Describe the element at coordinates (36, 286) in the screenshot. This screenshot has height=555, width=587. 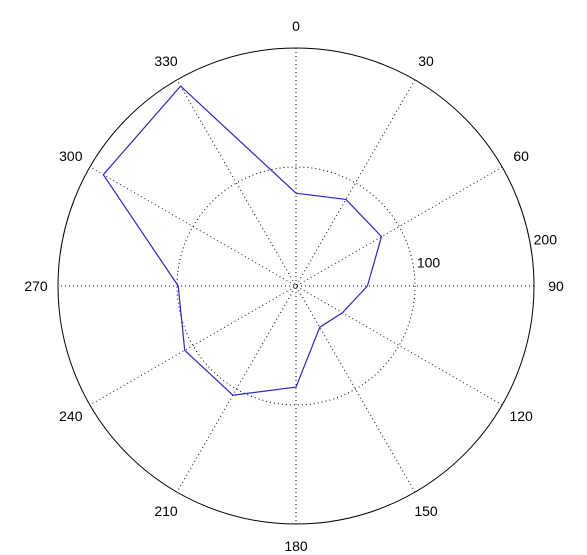
I see `theta-label-270: 270` at that location.